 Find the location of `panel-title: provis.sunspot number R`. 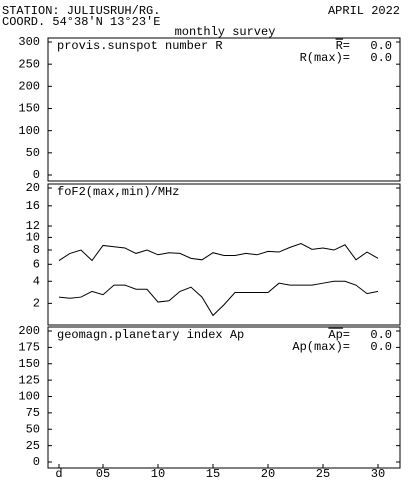

panel-title: provis.sunspot number R is located at coordinates (140, 46).